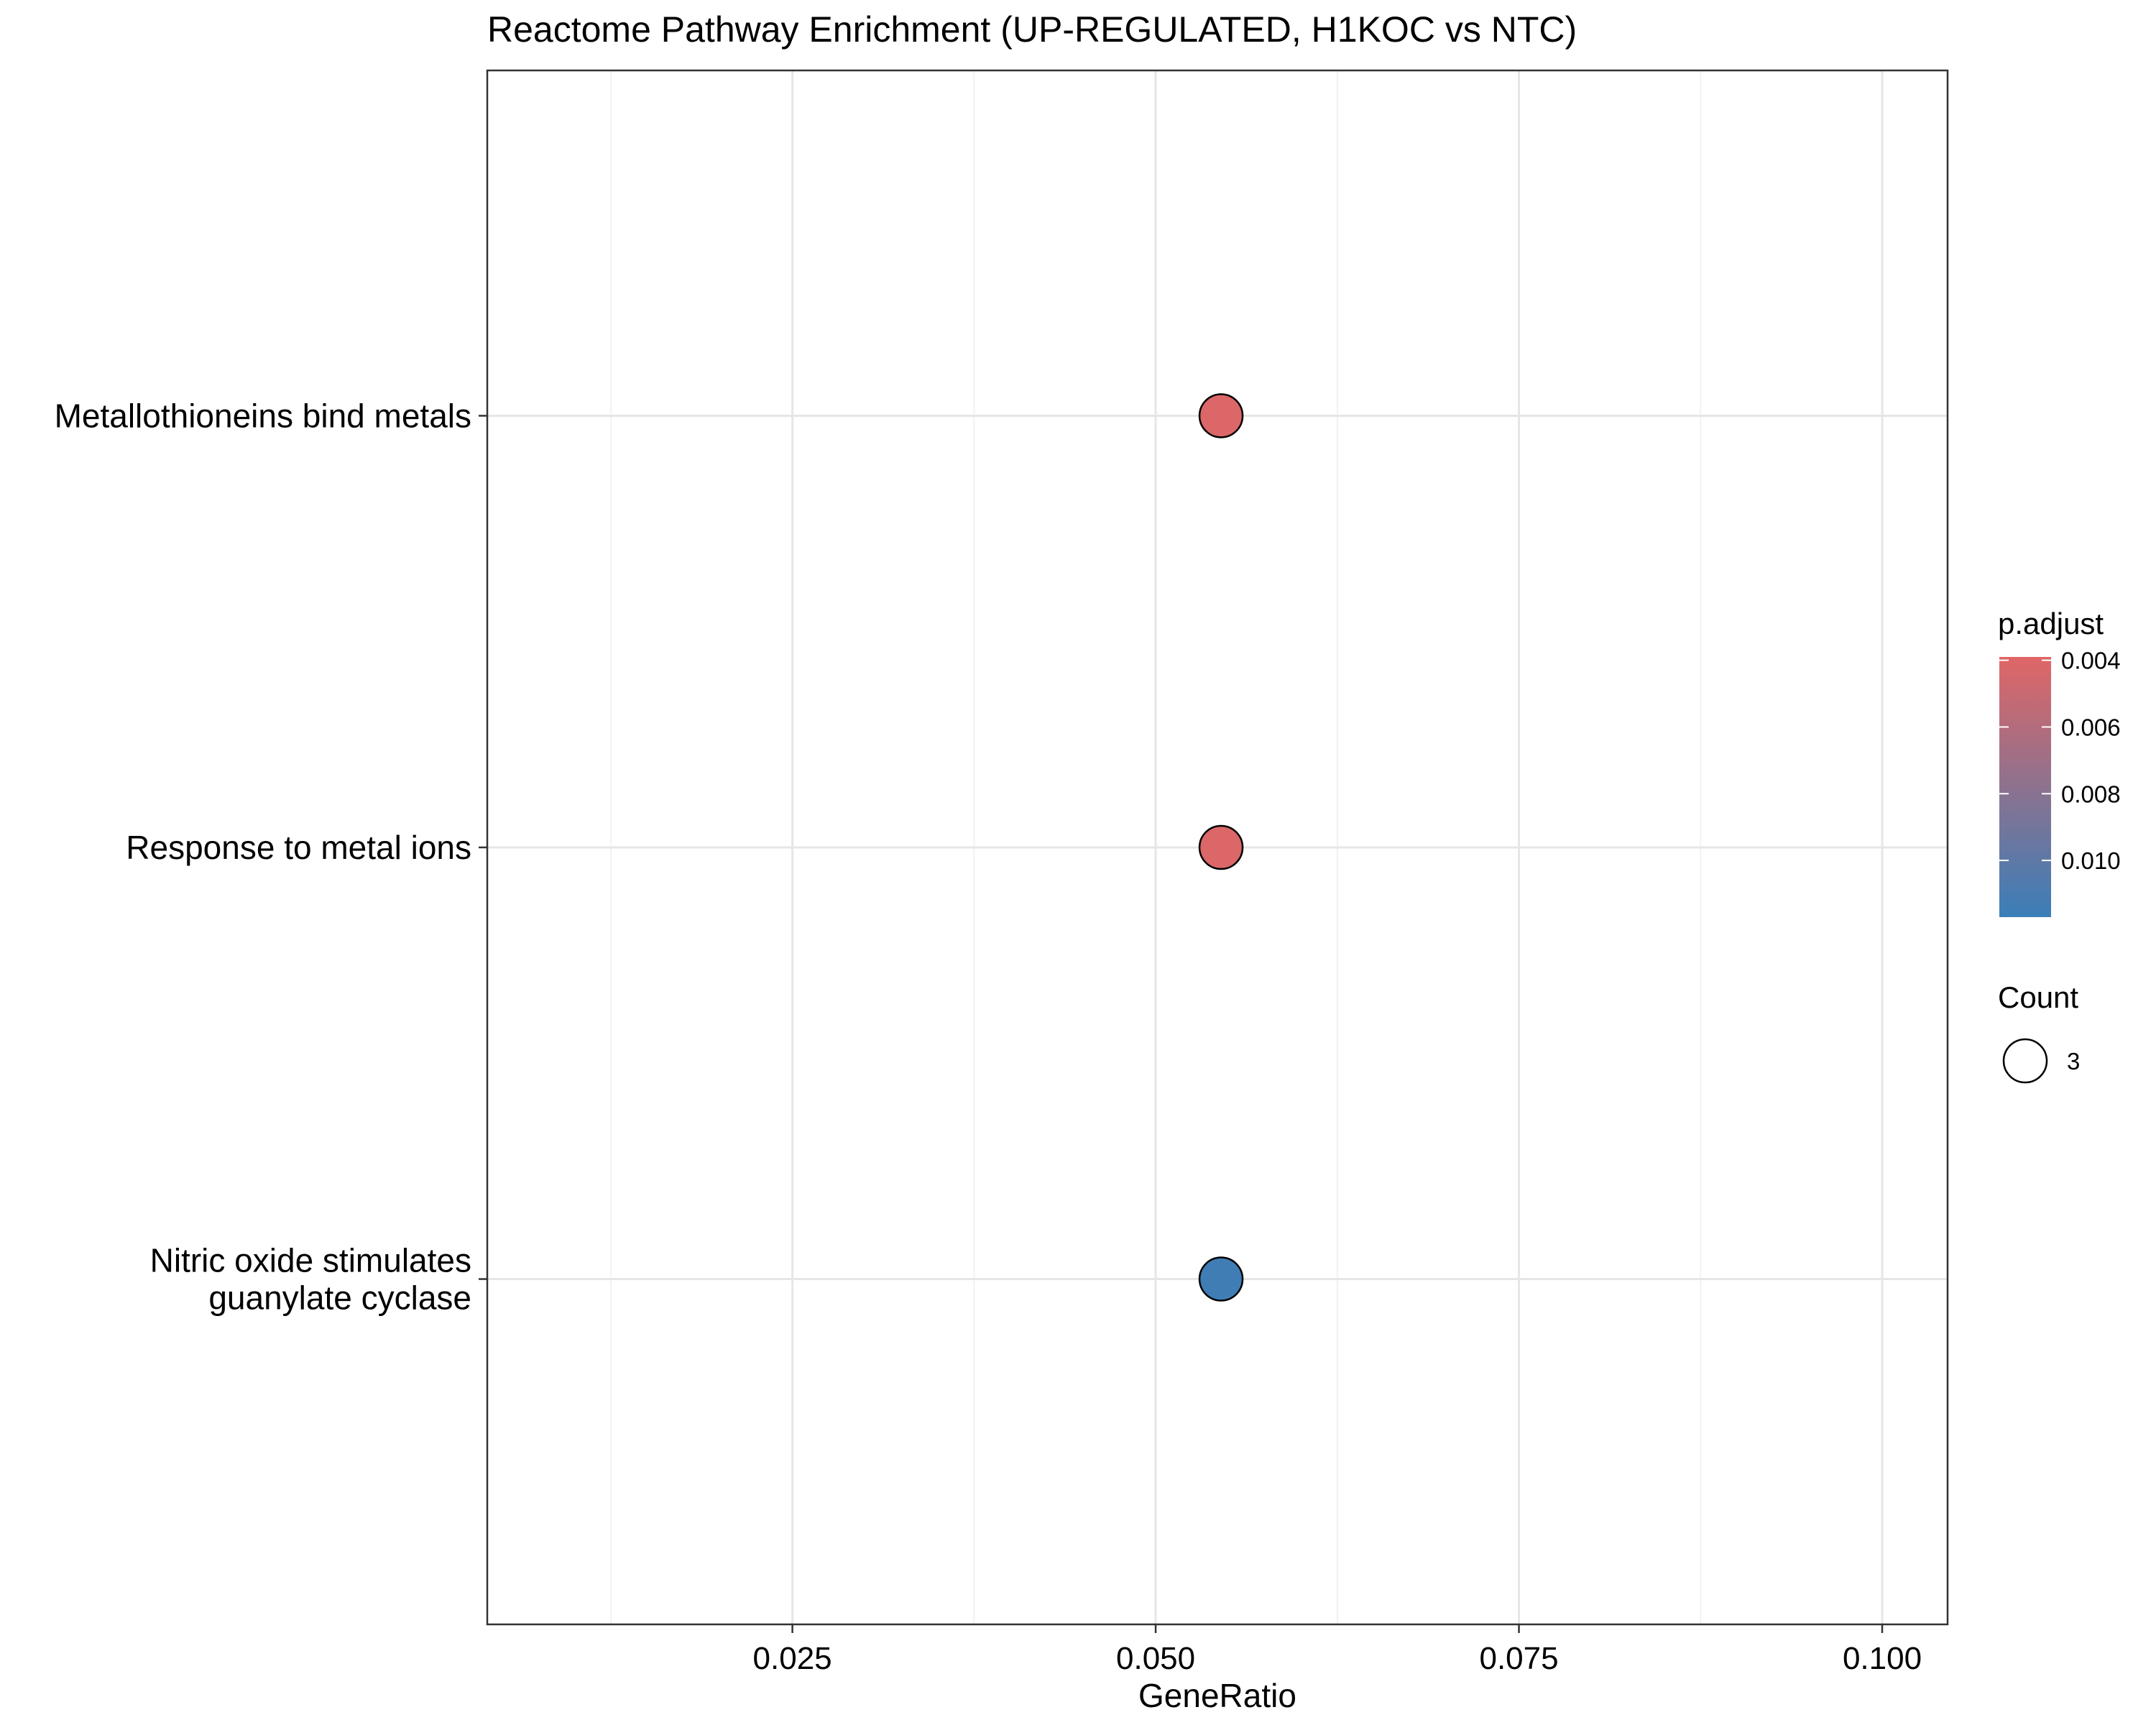 This screenshot has height=1725, width=2156. I want to click on color-tick-label-1: 0.006, so click(2091, 727).